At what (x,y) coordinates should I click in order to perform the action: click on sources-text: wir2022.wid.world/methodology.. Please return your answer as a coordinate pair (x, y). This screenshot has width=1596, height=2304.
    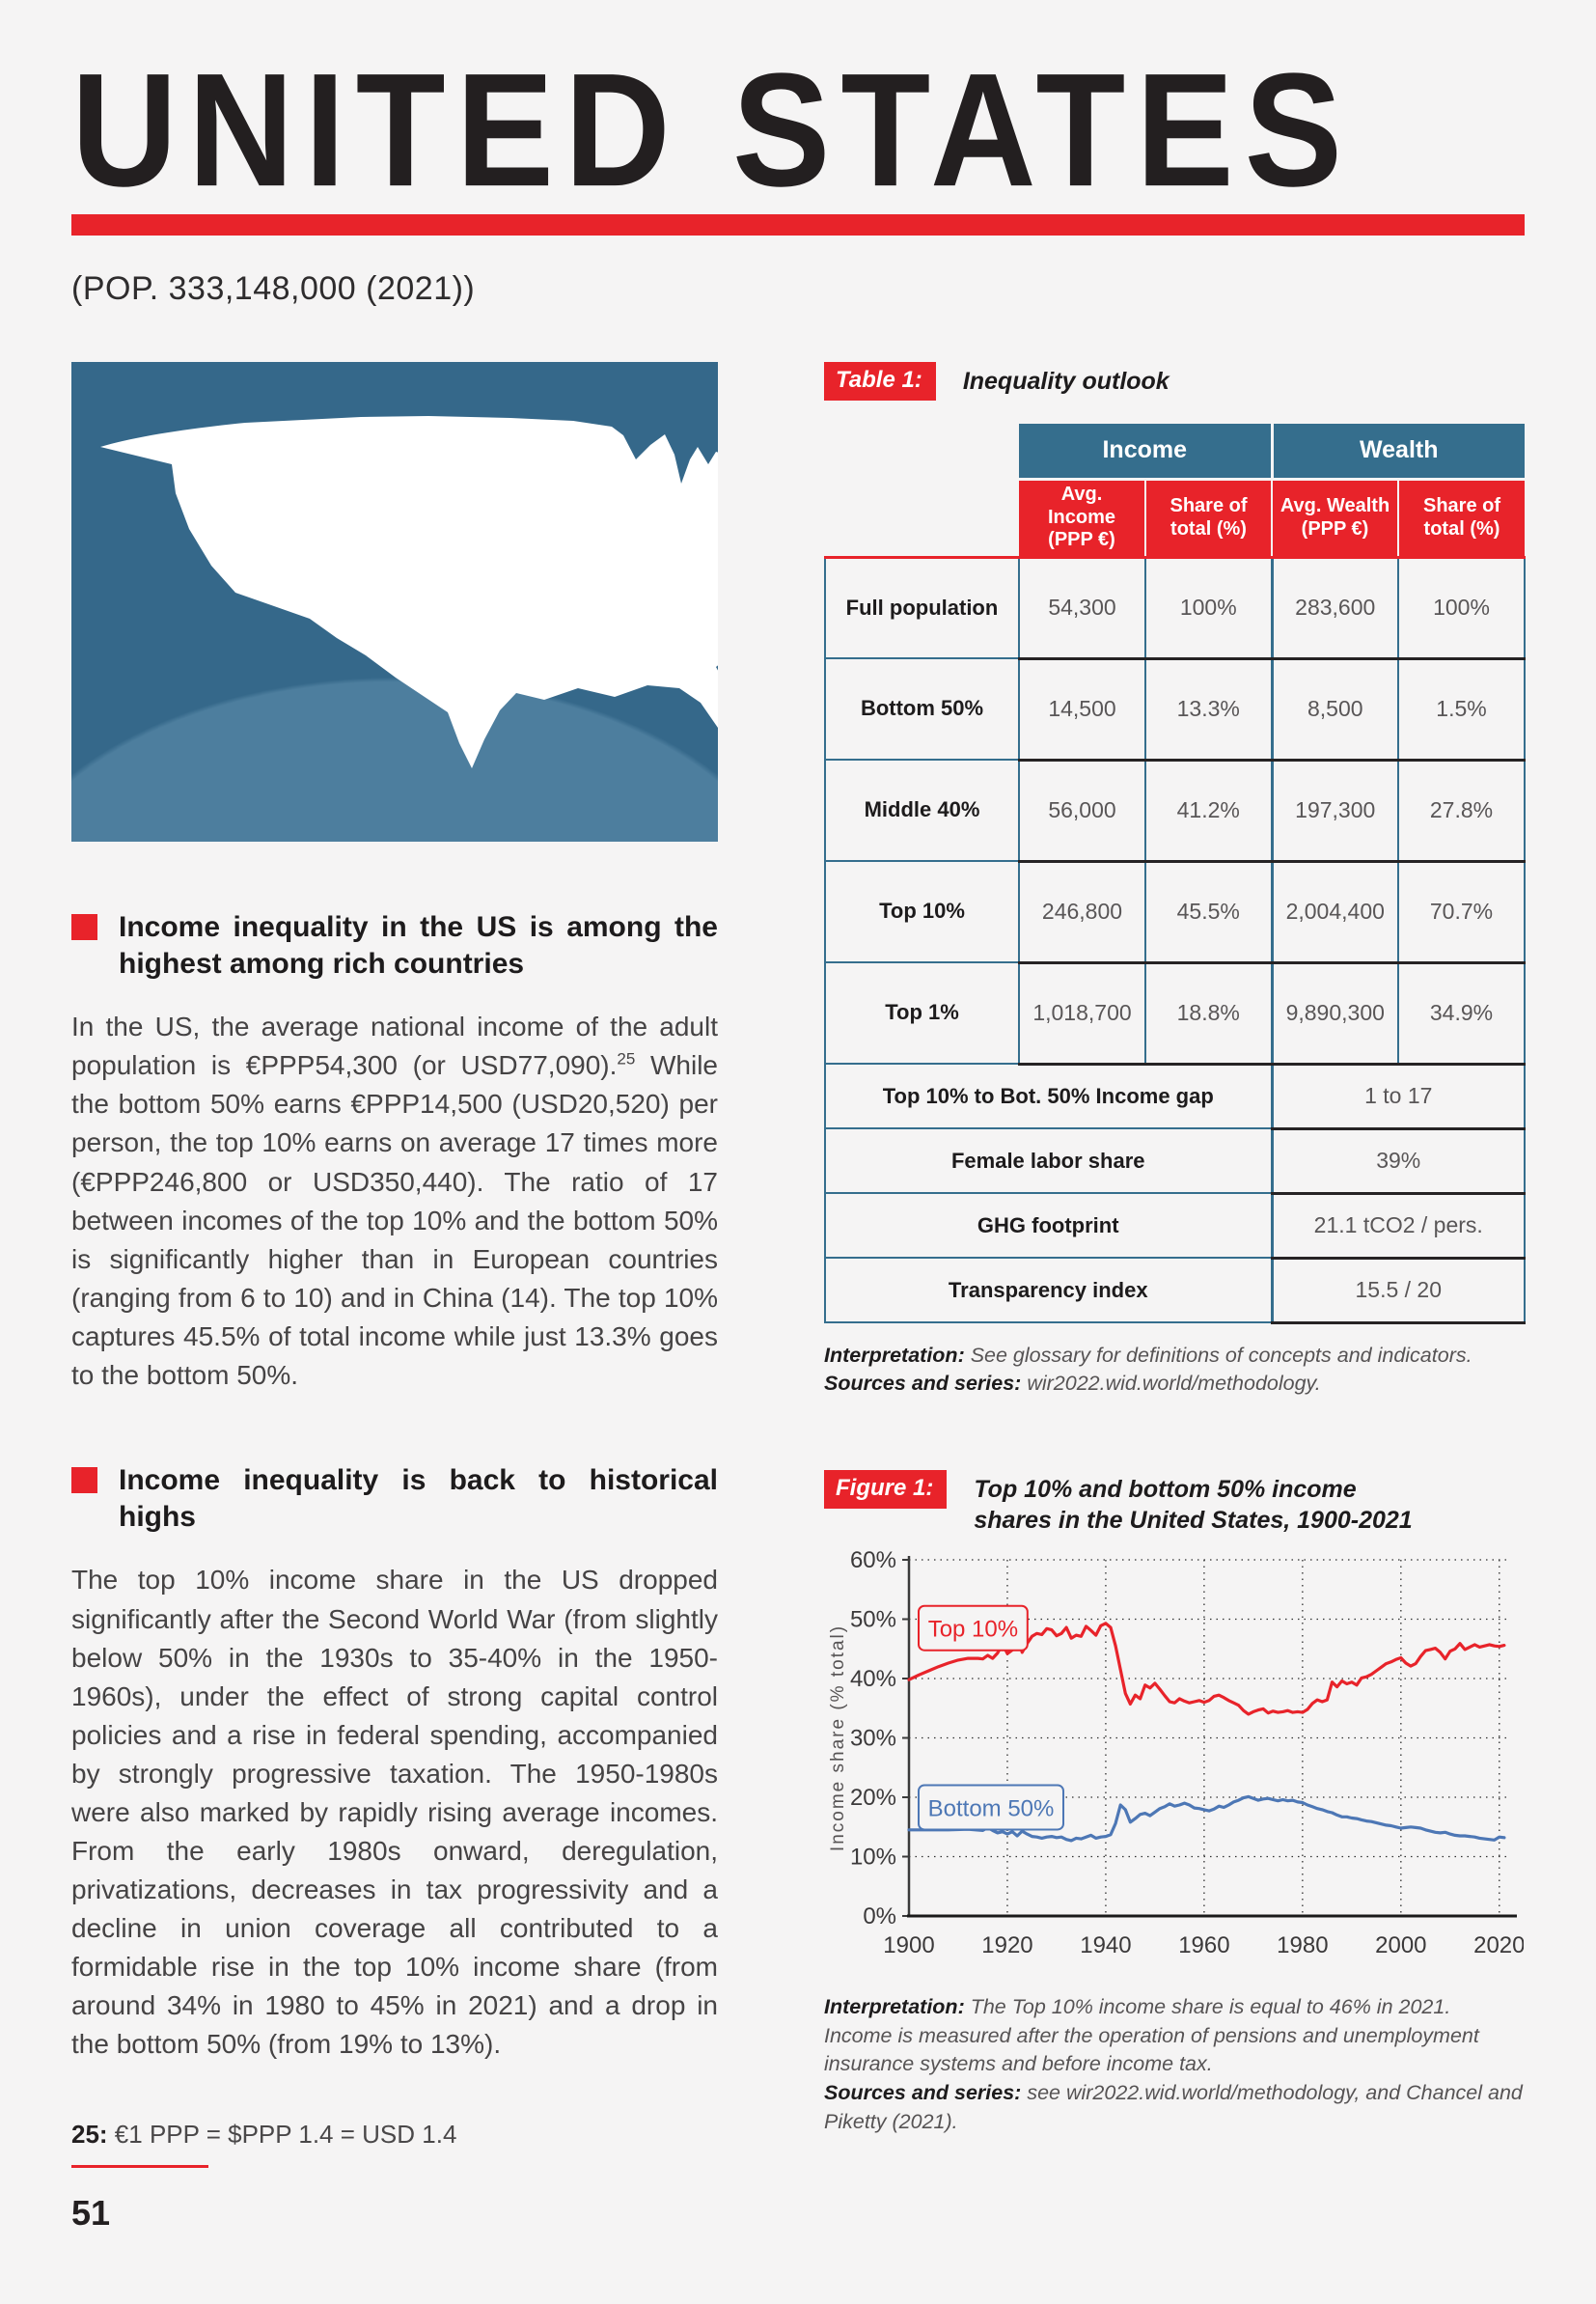
    Looking at the image, I should click on (1171, 1384).